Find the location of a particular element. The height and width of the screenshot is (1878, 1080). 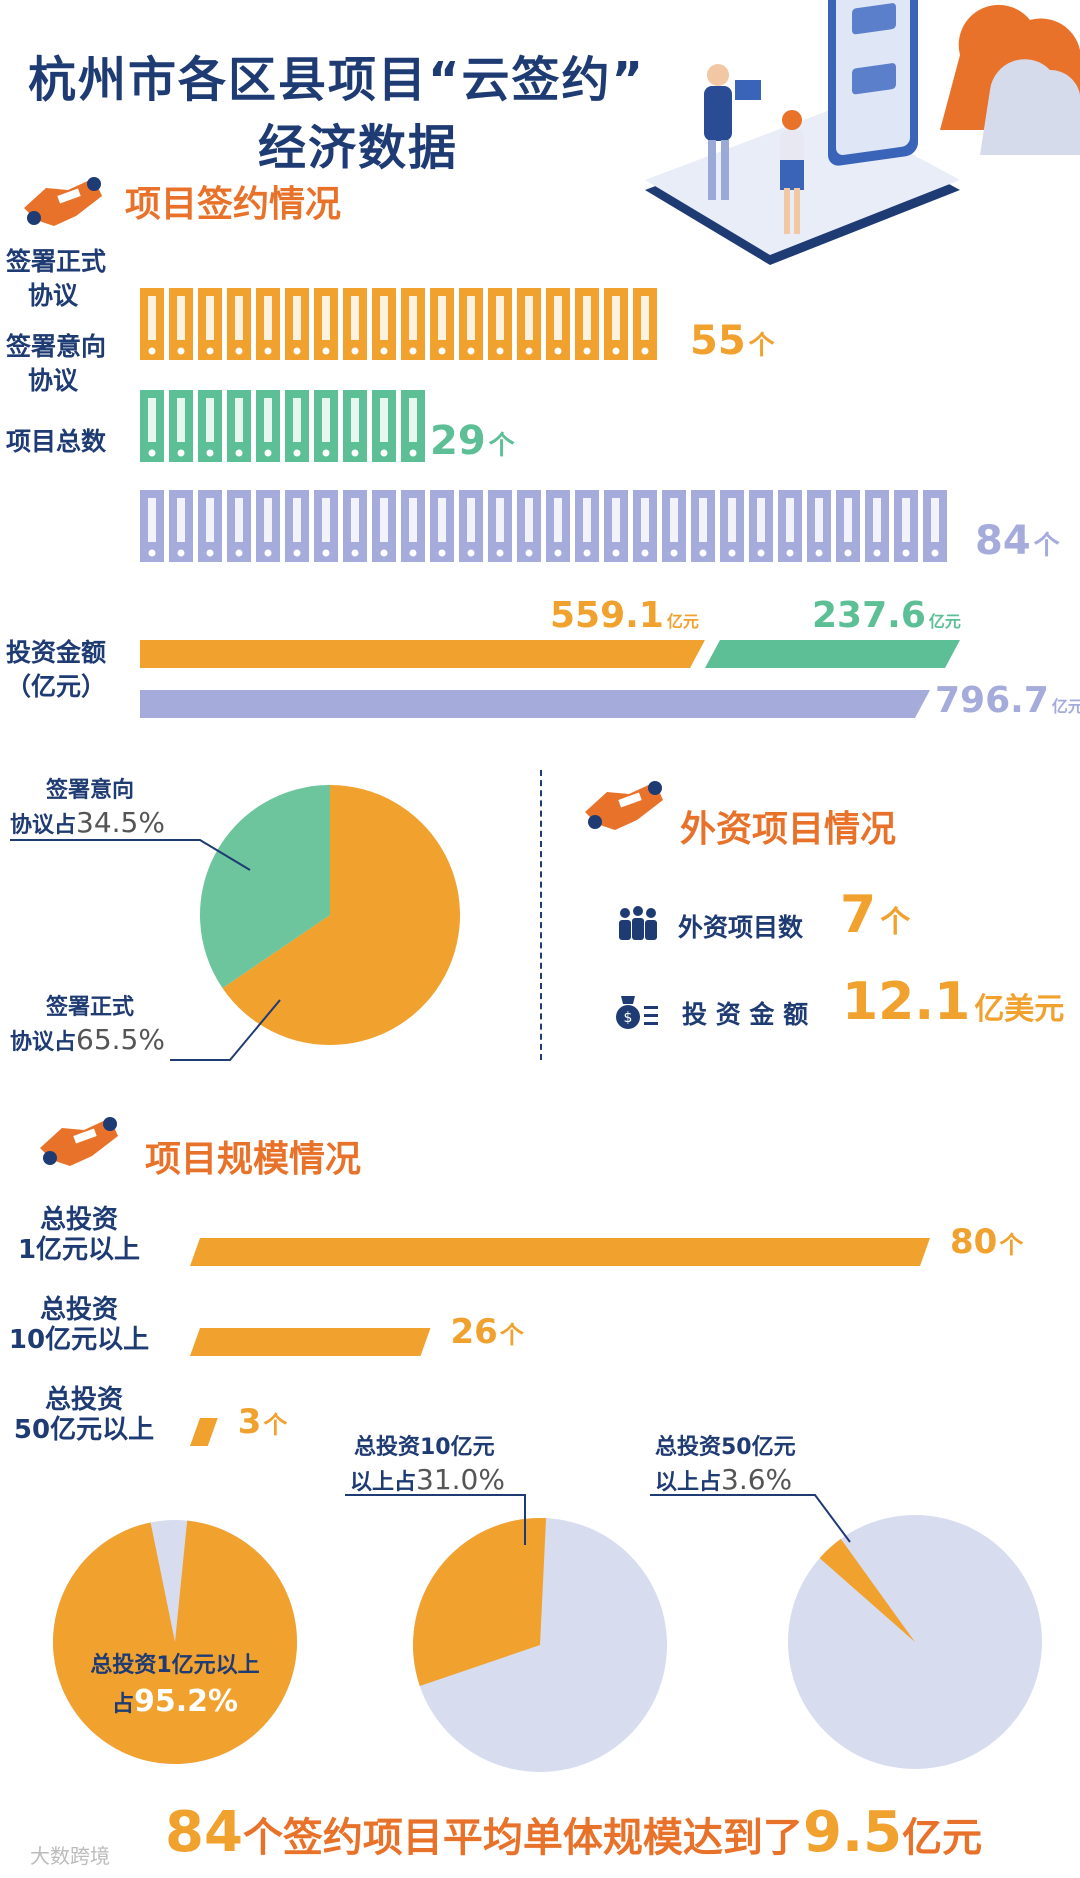

scale-pie-charts is located at coordinates (547, 1633).